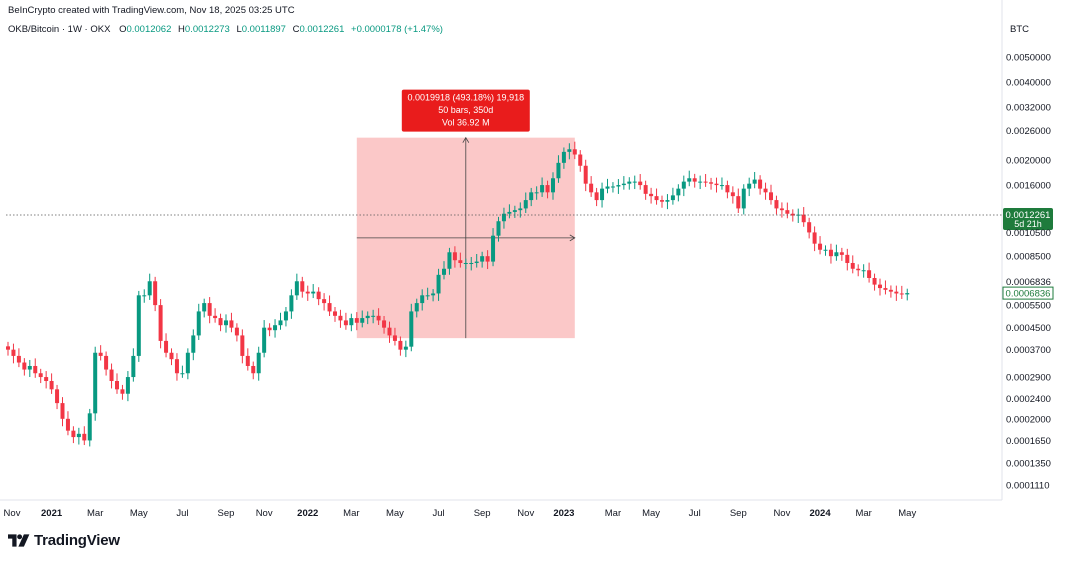 The width and height of the screenshot is (1068, 562). I want to click on price-tick-label: 0.0032000, so click(1028, 108).